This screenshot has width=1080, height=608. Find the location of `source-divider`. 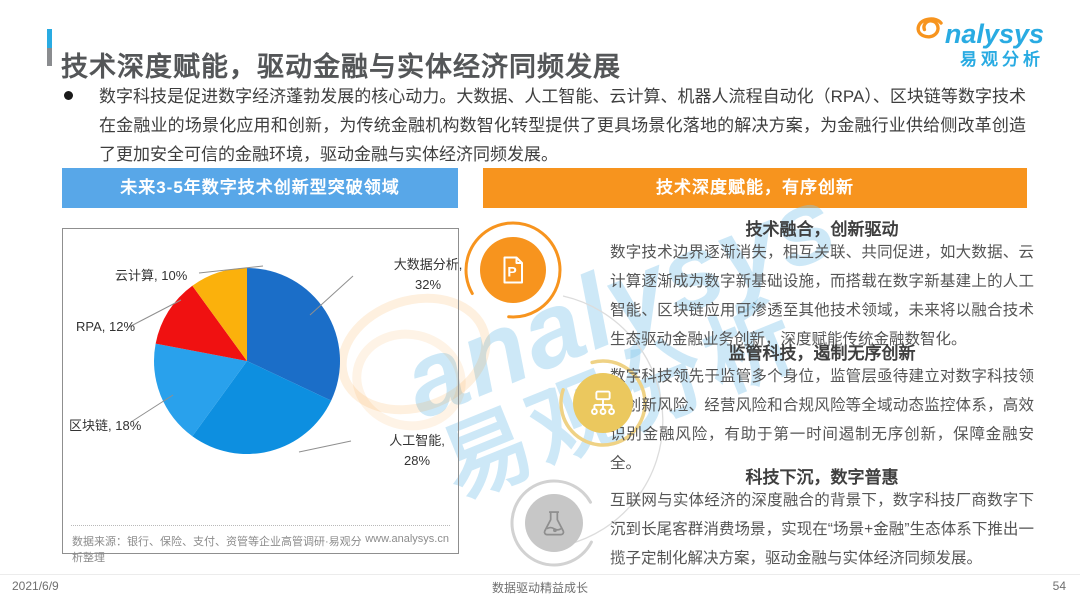

source-divider is located at coordinates (260, 525).